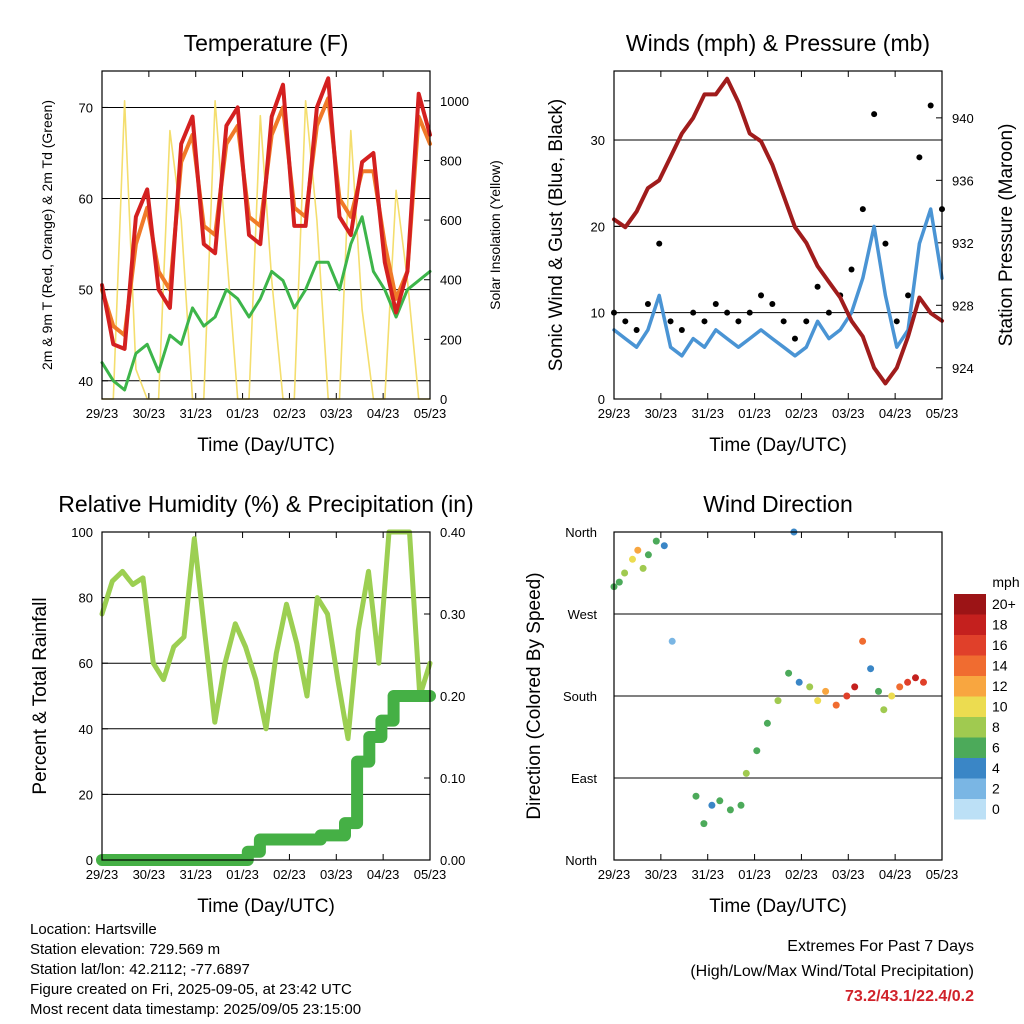 The height and width of the screenshot is (1024, 1024). I want to click on dewpoint-line, so click(266, 303).